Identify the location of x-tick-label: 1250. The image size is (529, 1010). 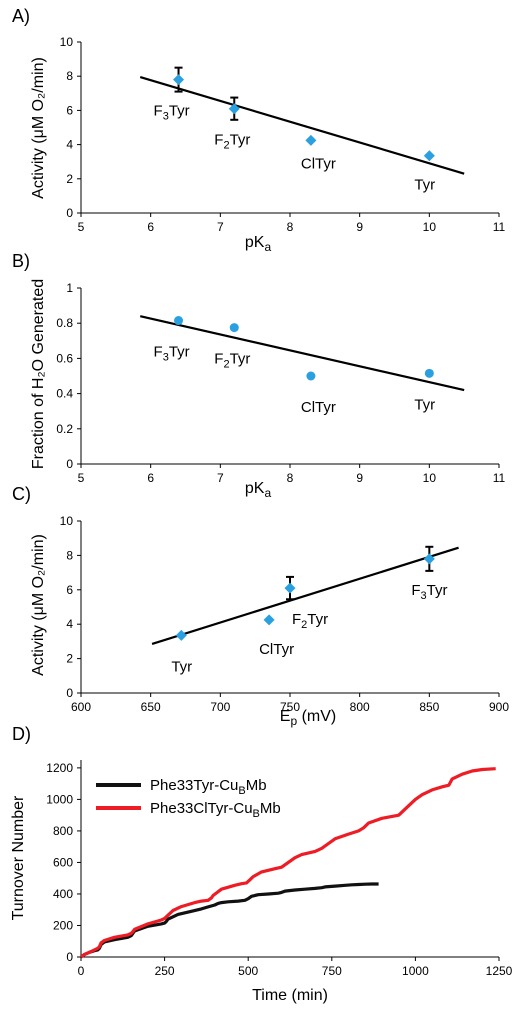
(499, 971).